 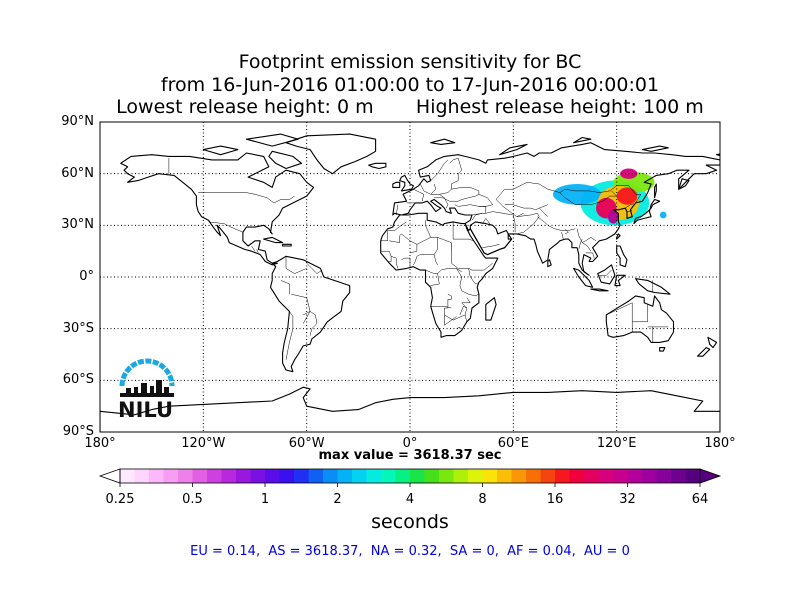 I want to click on coast-tasmania, so click(x=662, y=349).